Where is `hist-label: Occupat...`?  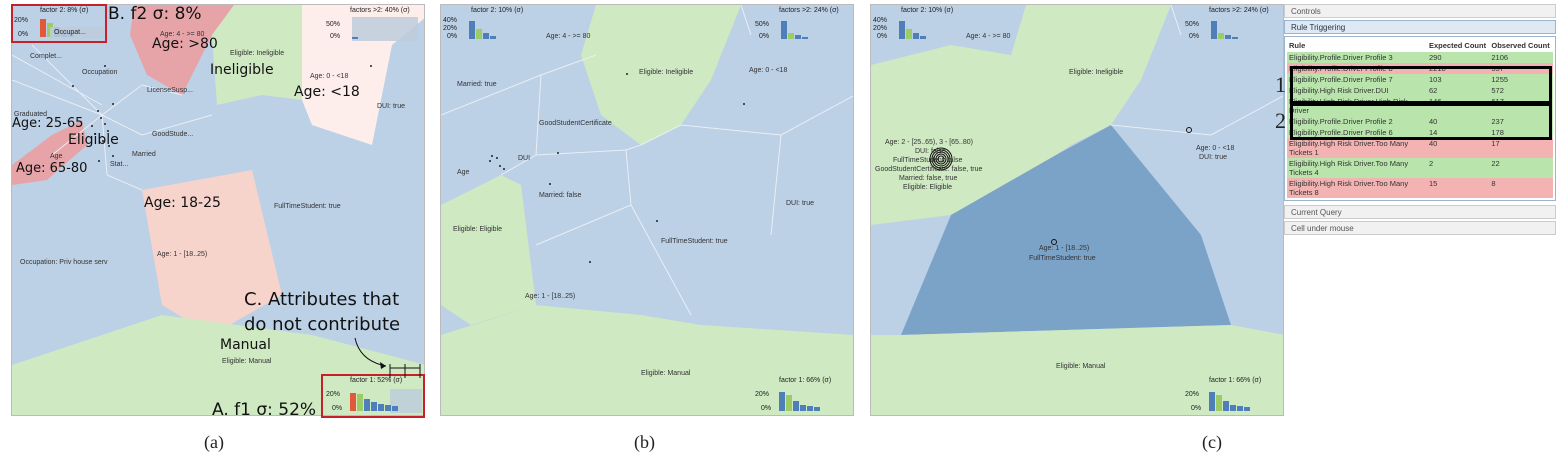 hist-label: Occupat... is located at coordinates (70, 32).